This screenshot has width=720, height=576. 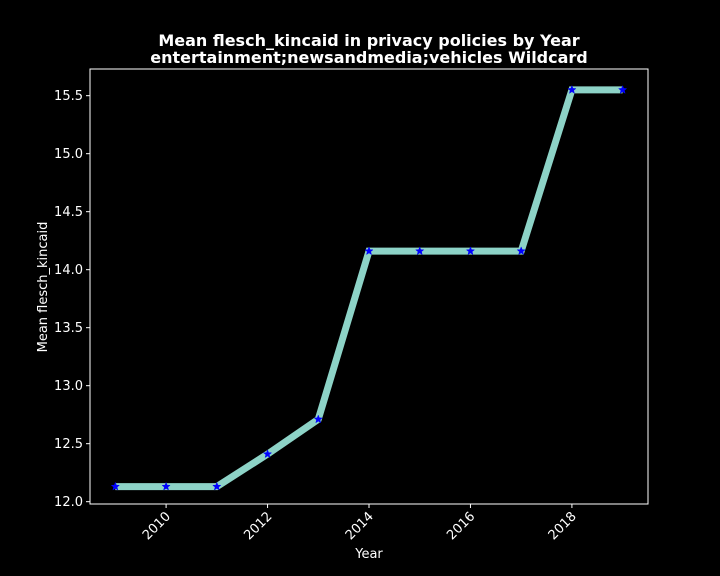 I want to click on y-tick-label: 13.5, so click(x=68, y=328).